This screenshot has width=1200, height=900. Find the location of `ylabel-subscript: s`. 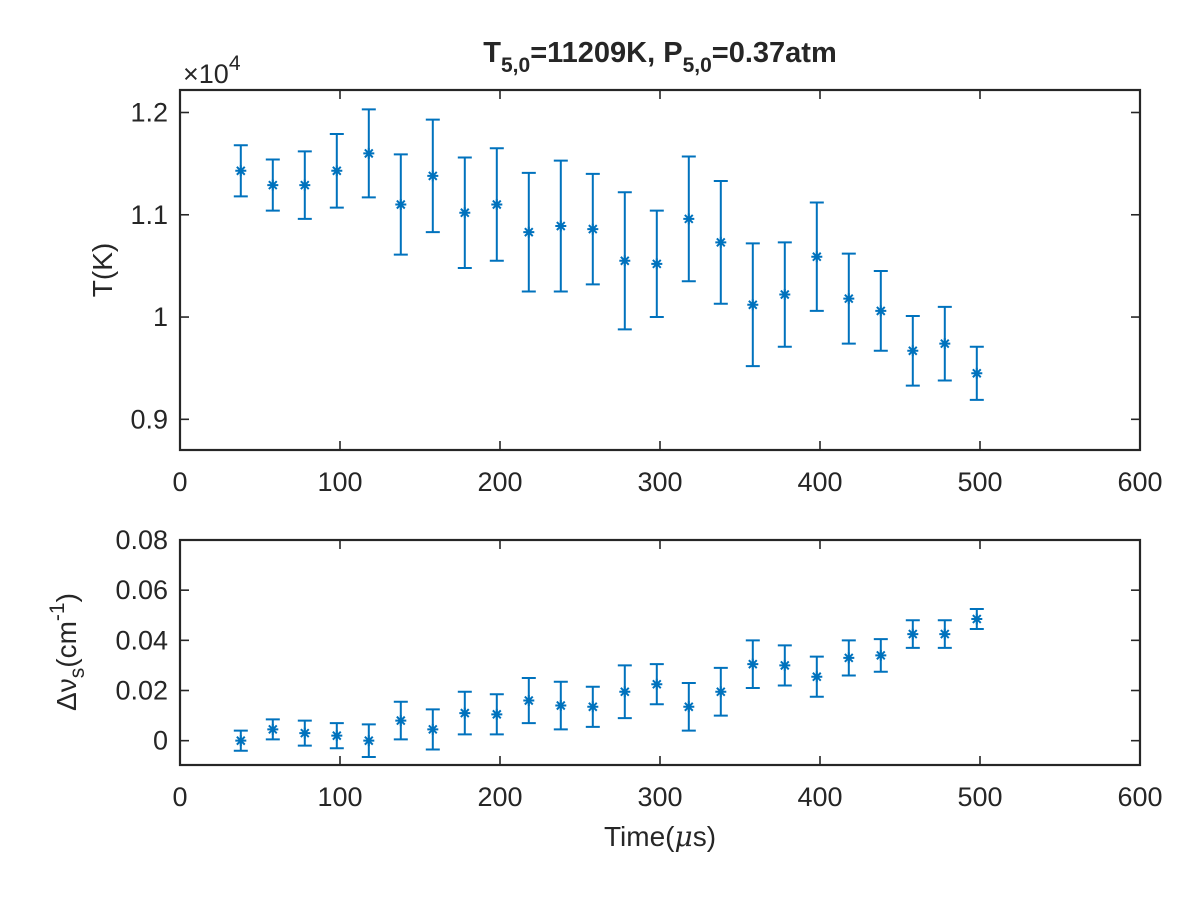

ylabel-subscript: s is located at coordinates (77, 673).